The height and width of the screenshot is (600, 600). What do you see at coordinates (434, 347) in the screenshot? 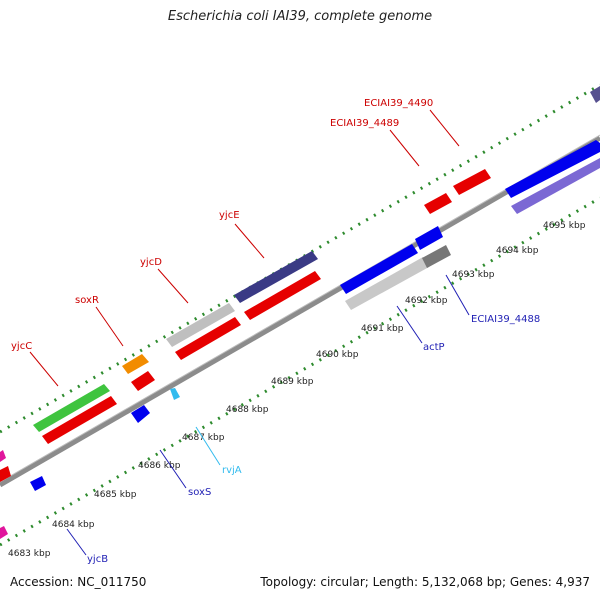
I see `gene-label: actP` at bounding box center [434, 347].